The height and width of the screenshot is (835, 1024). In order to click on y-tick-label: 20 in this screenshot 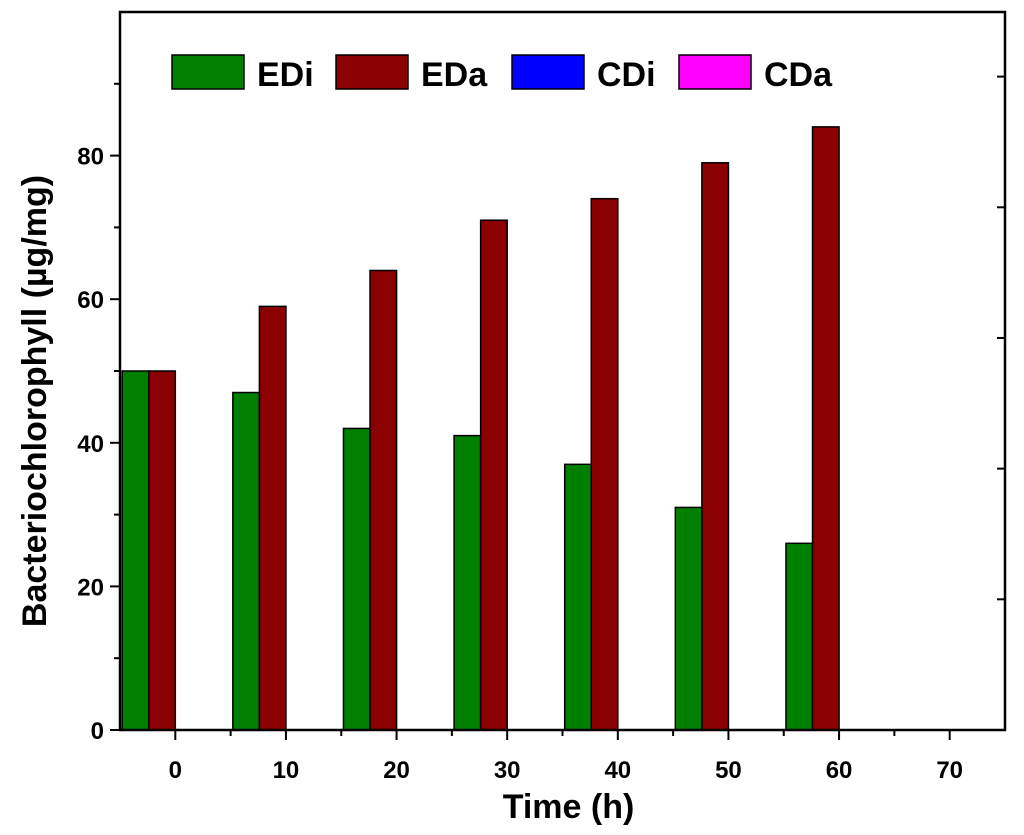, I will do `click(90, 587)`.